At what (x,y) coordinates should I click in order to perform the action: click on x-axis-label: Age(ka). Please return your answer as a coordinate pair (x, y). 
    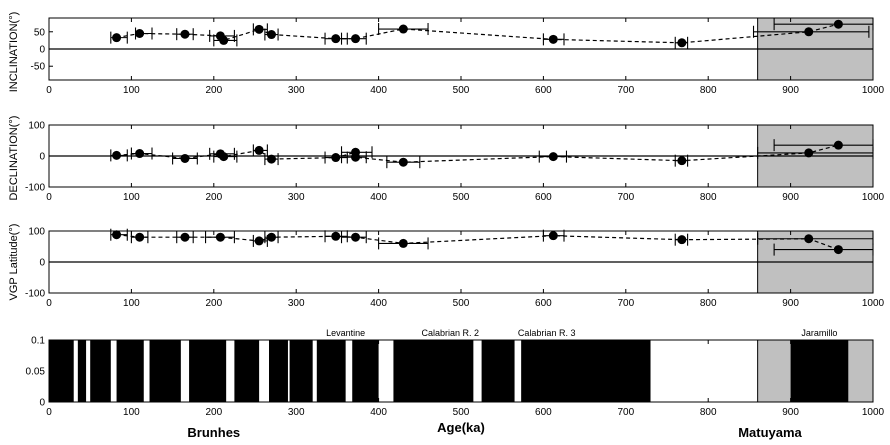
    Looking at the image, I should click on (461, 427).